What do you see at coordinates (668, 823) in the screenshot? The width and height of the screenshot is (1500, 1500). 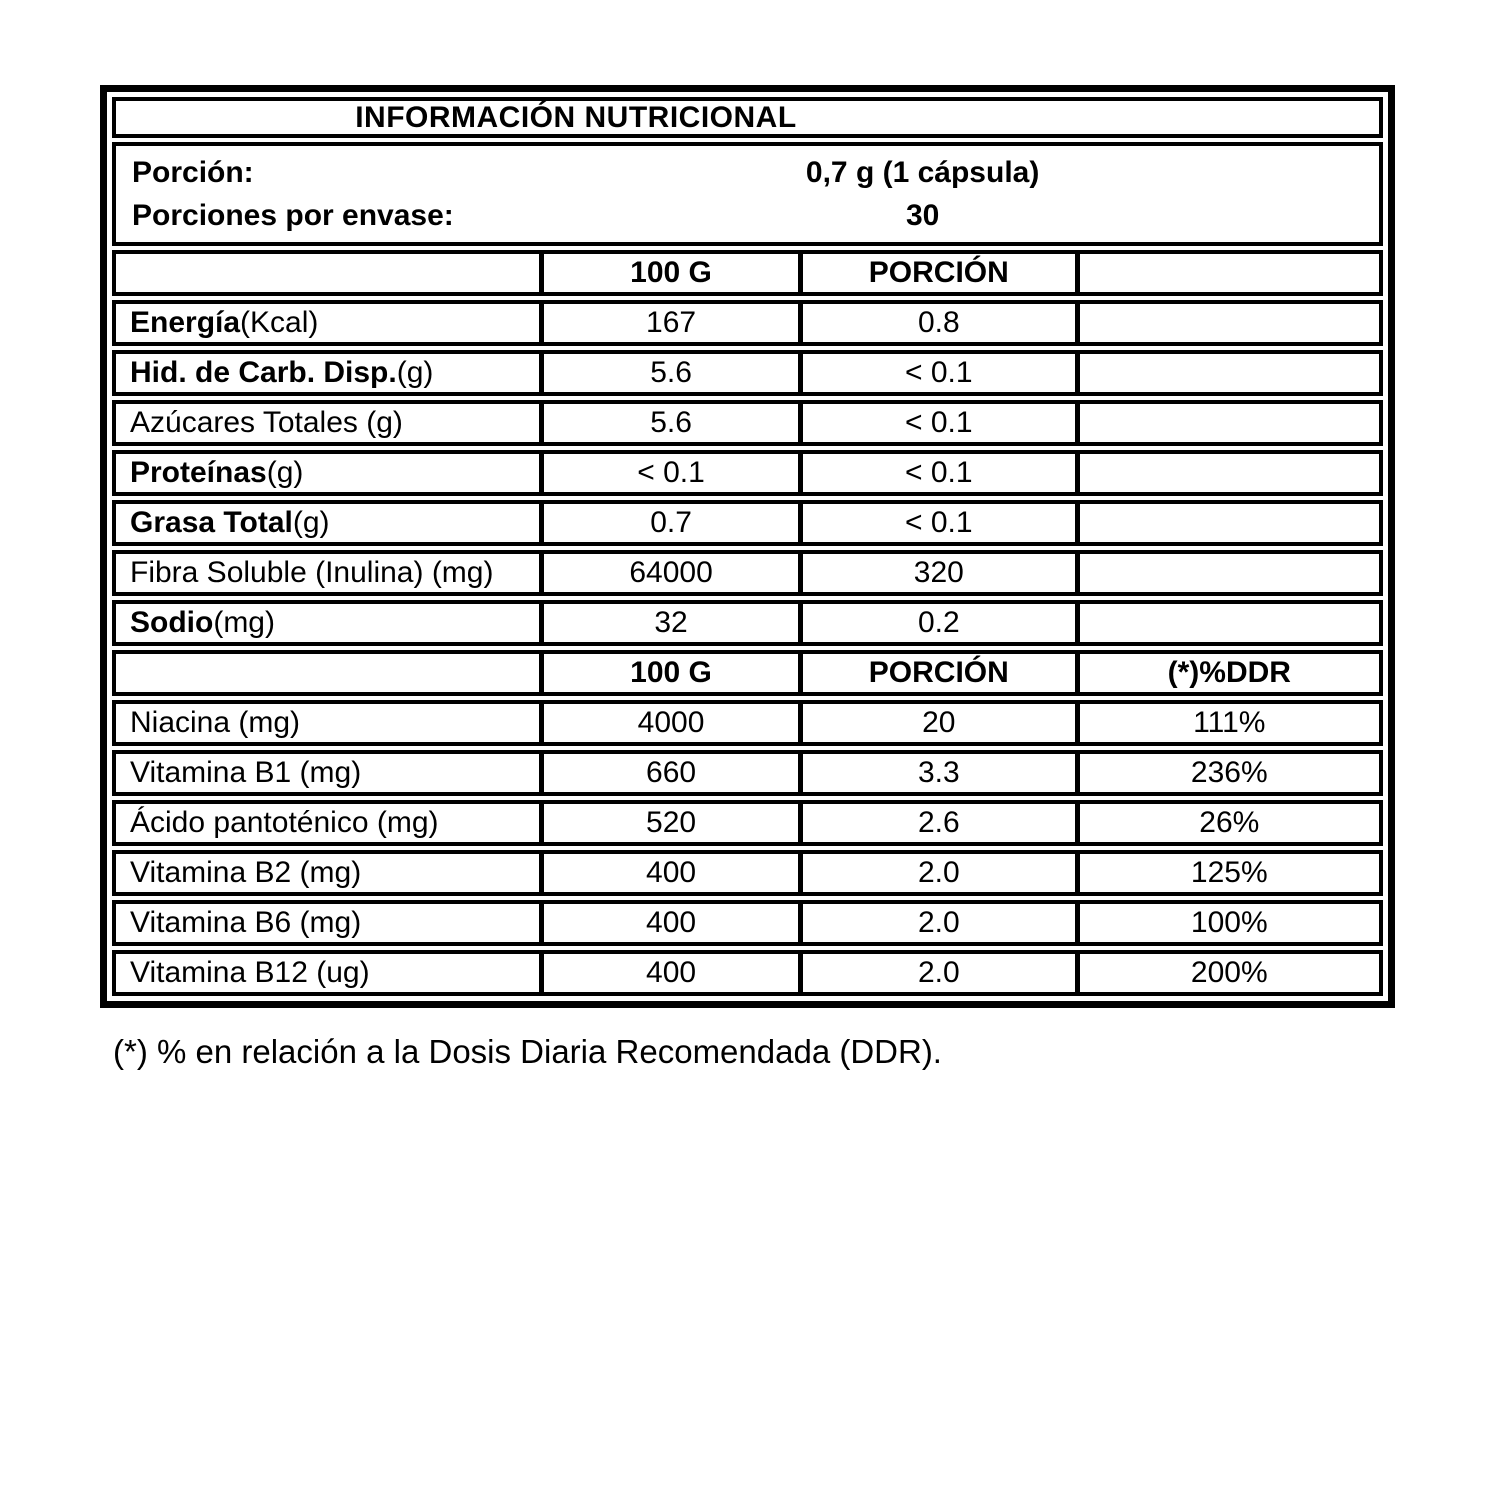 I see `value-per-100g: 520` at bounding box center [668, 823].